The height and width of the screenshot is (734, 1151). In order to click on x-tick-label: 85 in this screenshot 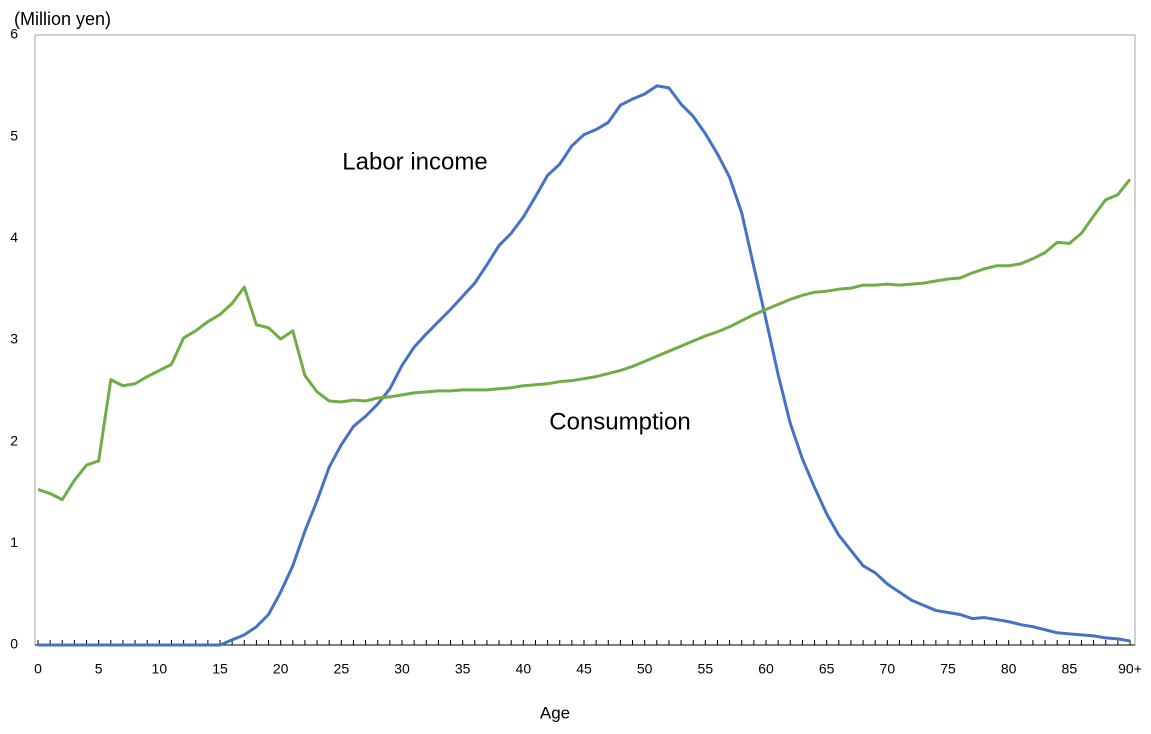, I will do `click(1070, 669)`.